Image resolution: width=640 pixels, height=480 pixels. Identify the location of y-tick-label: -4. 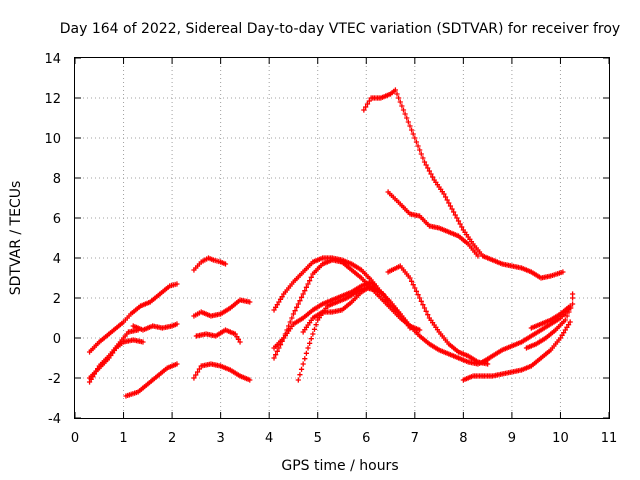
(54, 419).